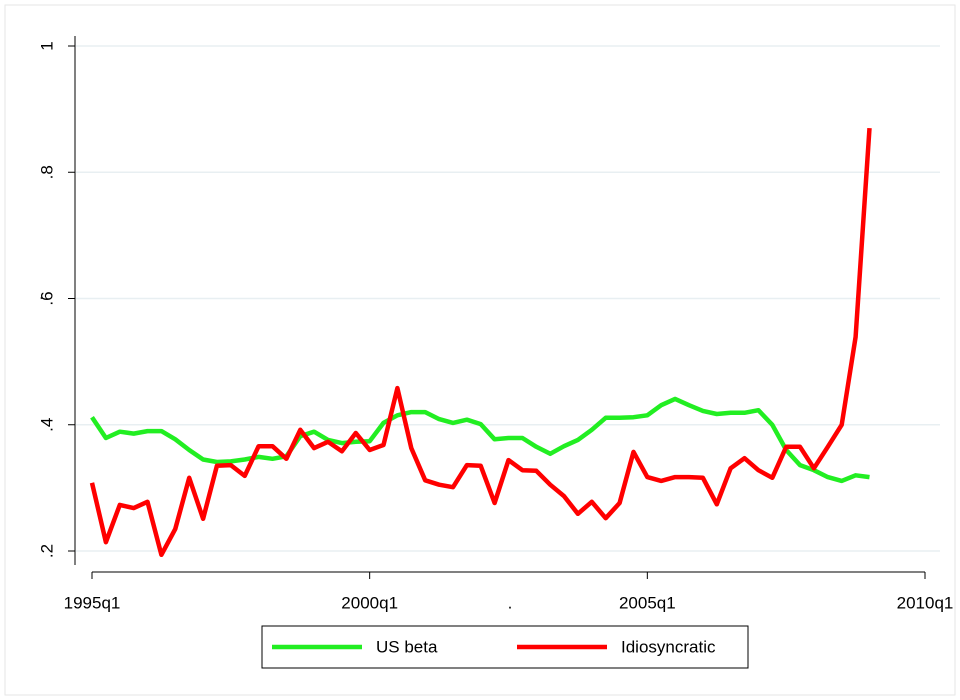  What do you see at coordinates (925, 602) in the screenshot?
I see `x-tick-label: 2010q1` at bounding box center [925, 602].